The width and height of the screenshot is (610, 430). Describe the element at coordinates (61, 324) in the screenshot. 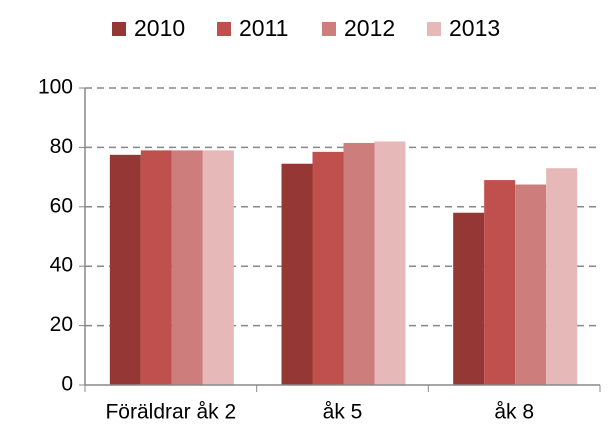

I see `y-tick-label: 20` at that location.